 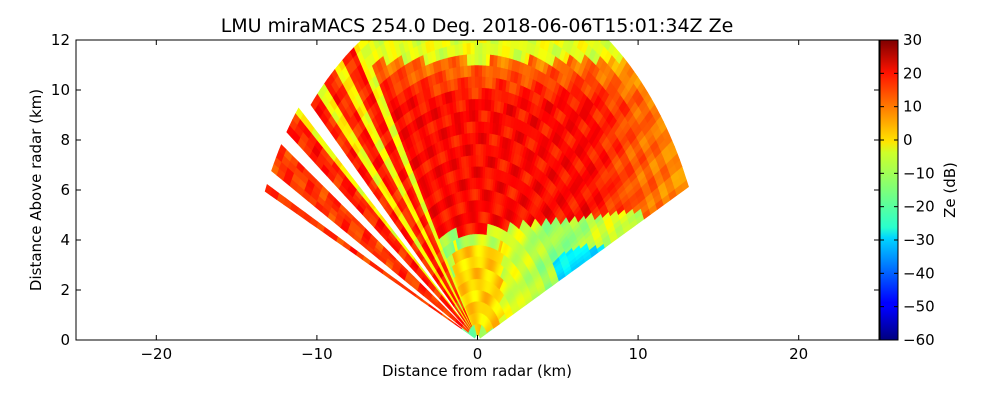 What do you see at coordinates (912, 73) in the screenshot?
I see `colorbar-tick-label: 20` at bounding box center [912, 73].